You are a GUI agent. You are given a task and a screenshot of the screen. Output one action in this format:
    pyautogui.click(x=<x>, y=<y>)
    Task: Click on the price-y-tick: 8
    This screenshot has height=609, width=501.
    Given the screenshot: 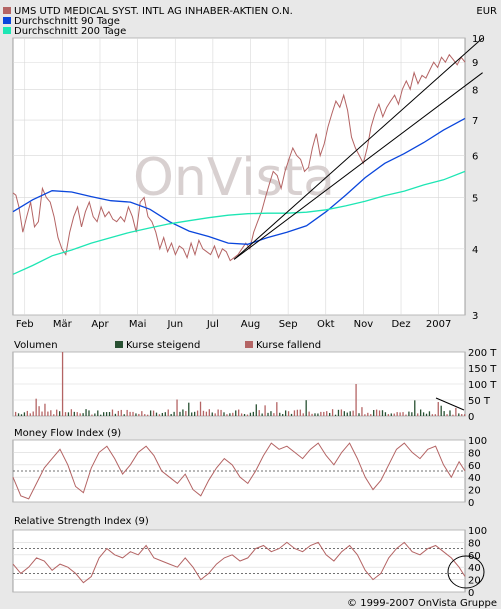 What is the action you would take?
    pyautogui.click(x=475, y=90)
    